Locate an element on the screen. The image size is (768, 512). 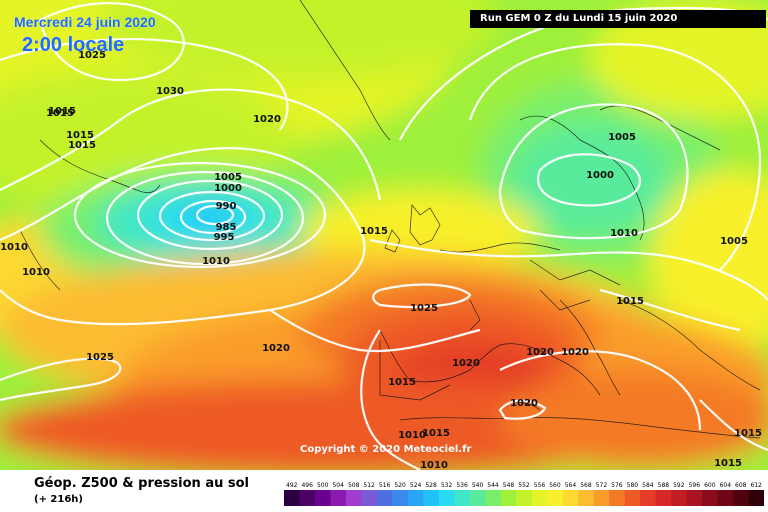
scale-tick-label: 536 is located at coordinates (462, 485).